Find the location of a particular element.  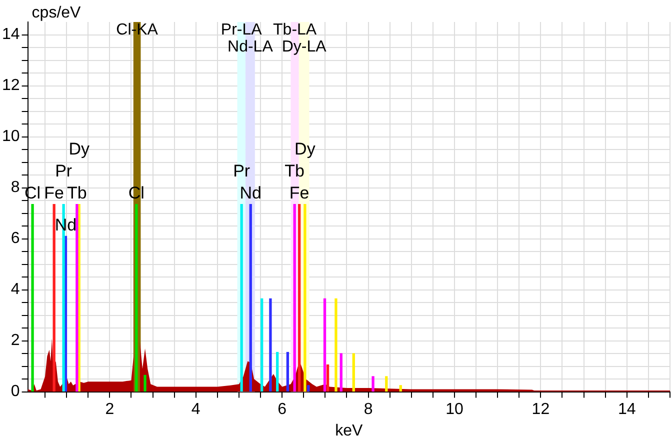

x-axis-title: keV is located at coordinates (349, 431).